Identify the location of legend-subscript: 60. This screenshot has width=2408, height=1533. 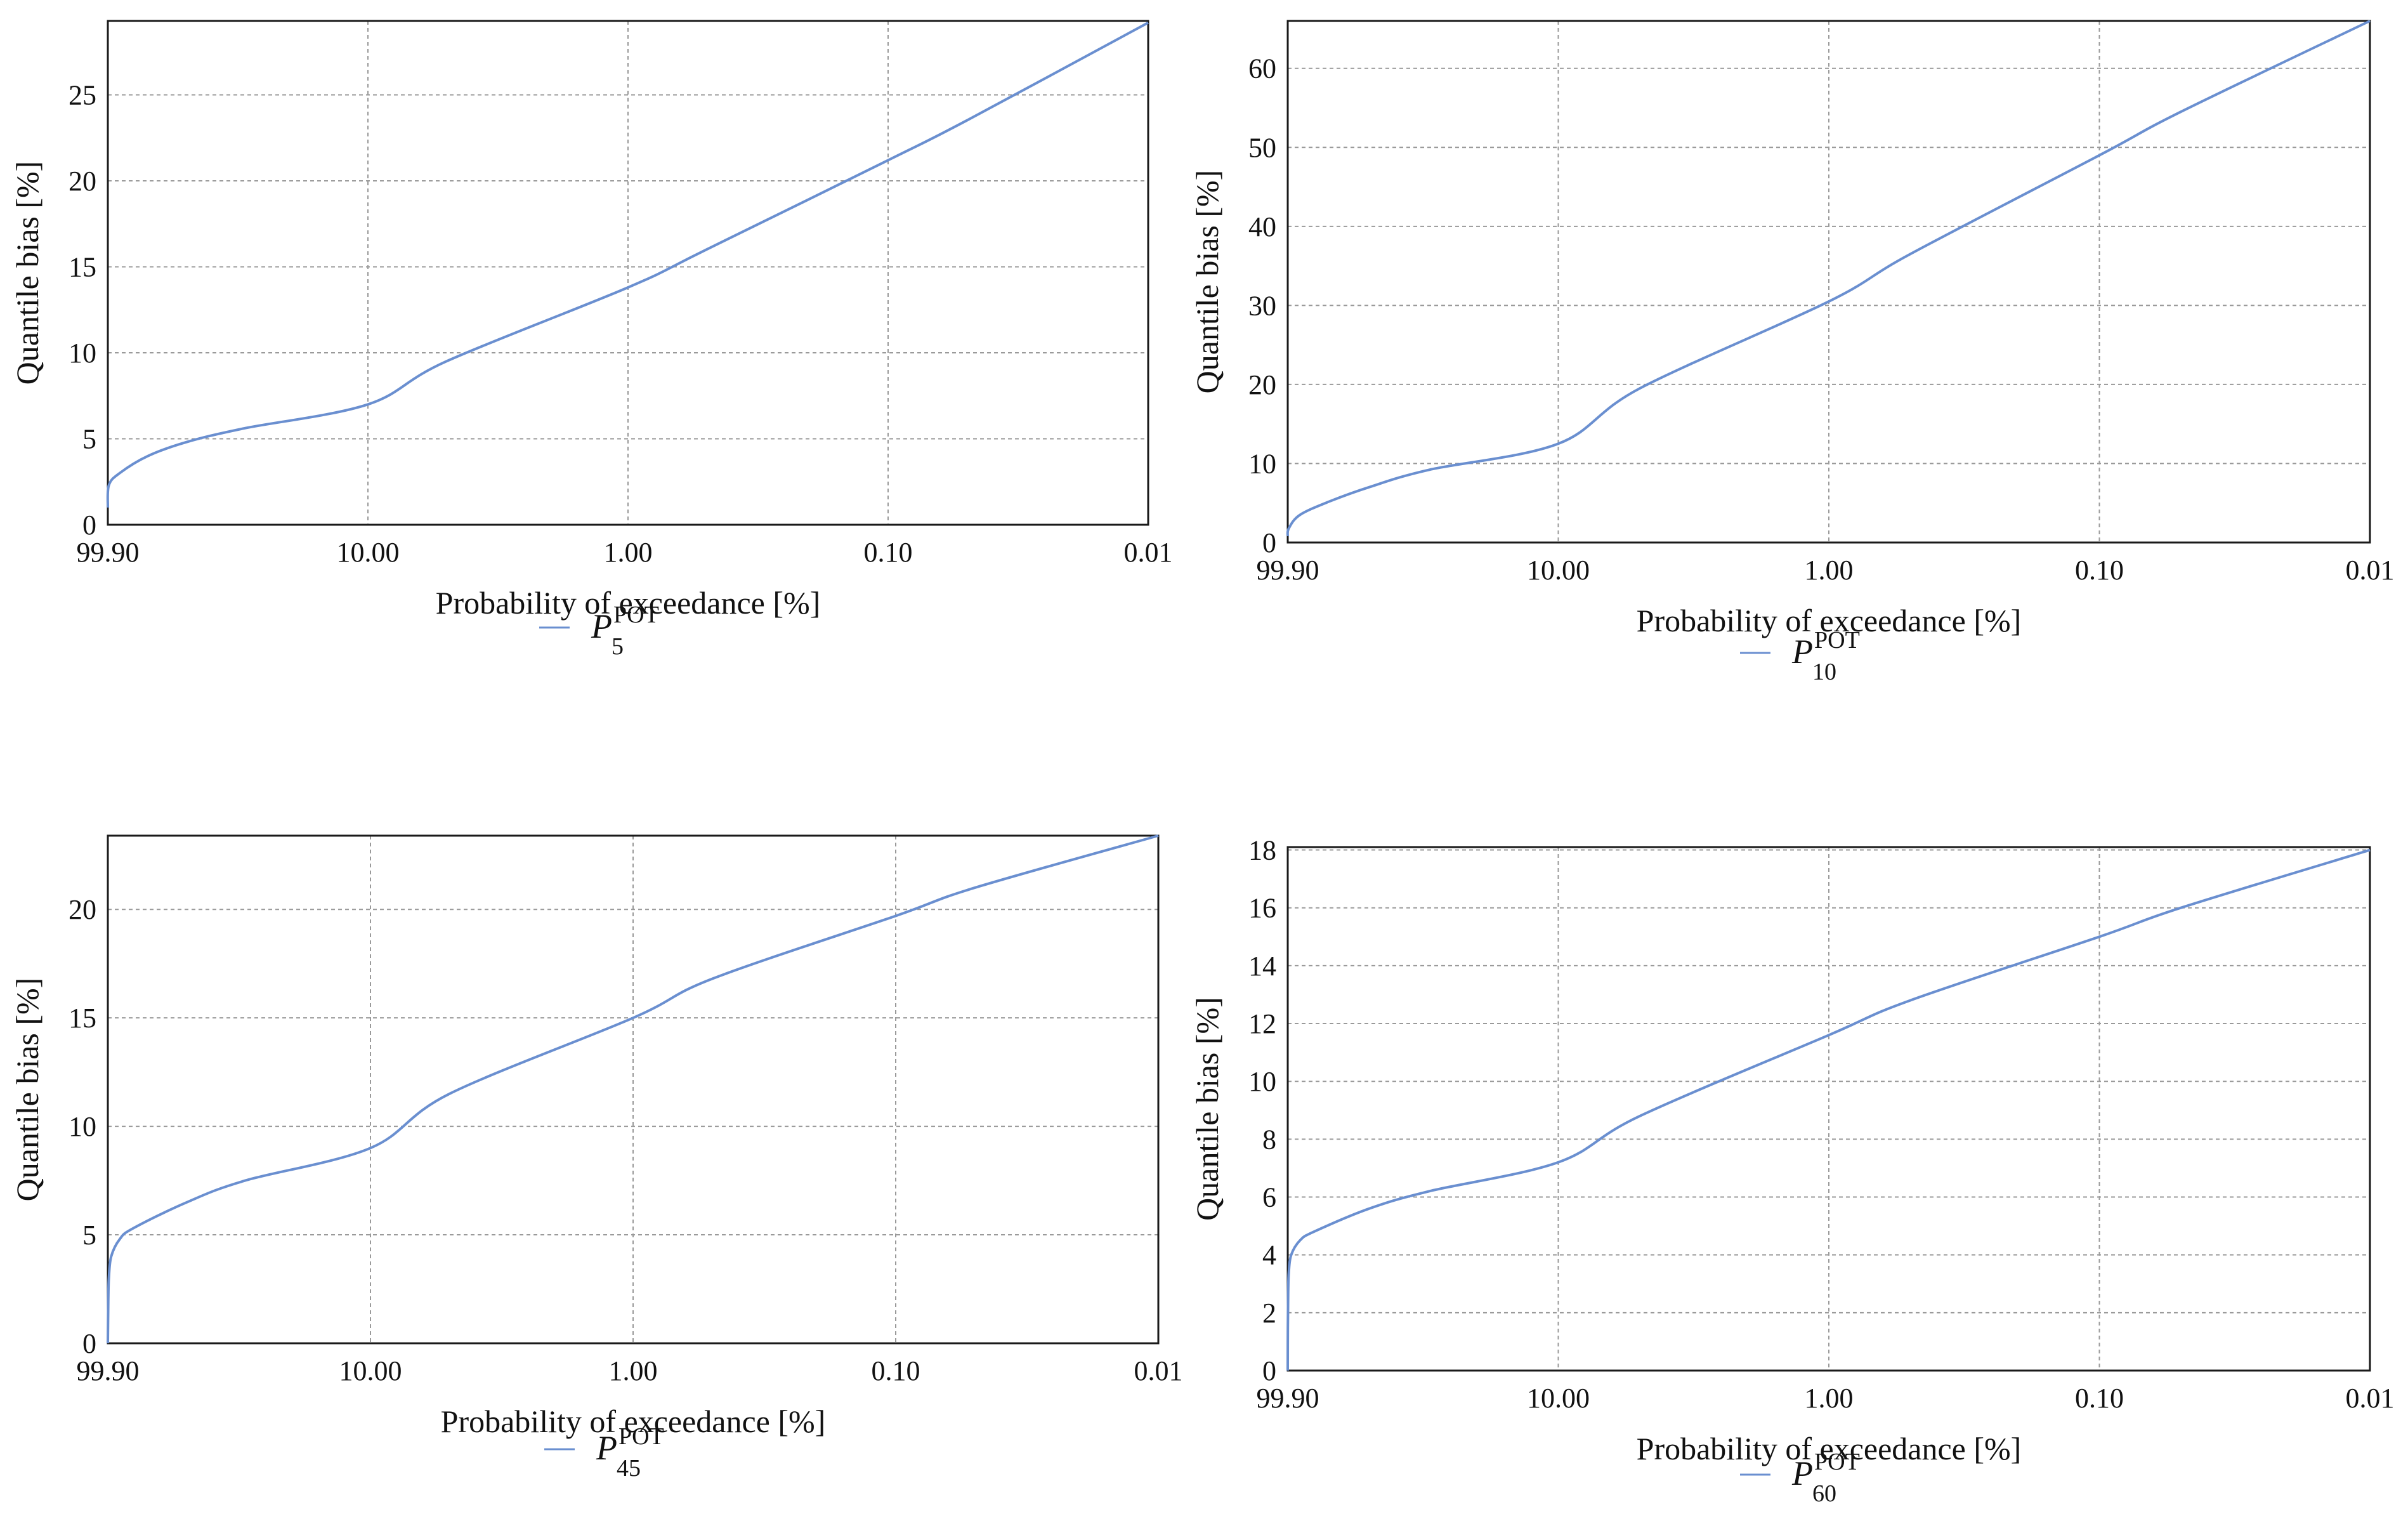
(1824, 1493).